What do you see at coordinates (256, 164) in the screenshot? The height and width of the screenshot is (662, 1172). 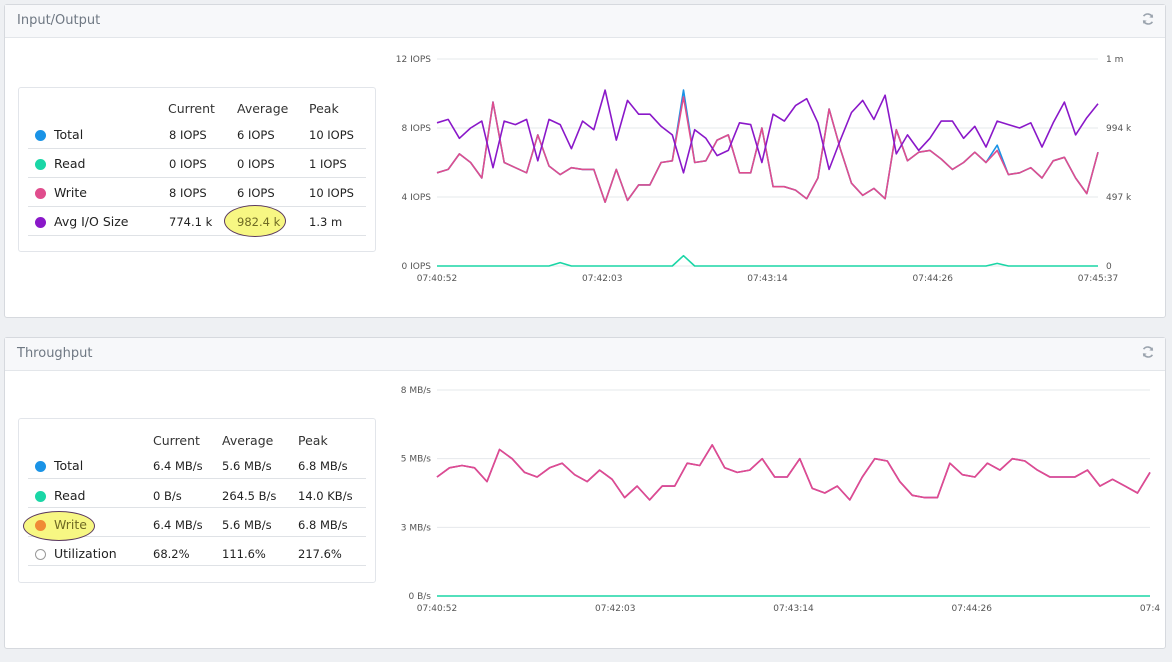 I see `row-average: 0 IOPS` at bounding box center [256, 164].